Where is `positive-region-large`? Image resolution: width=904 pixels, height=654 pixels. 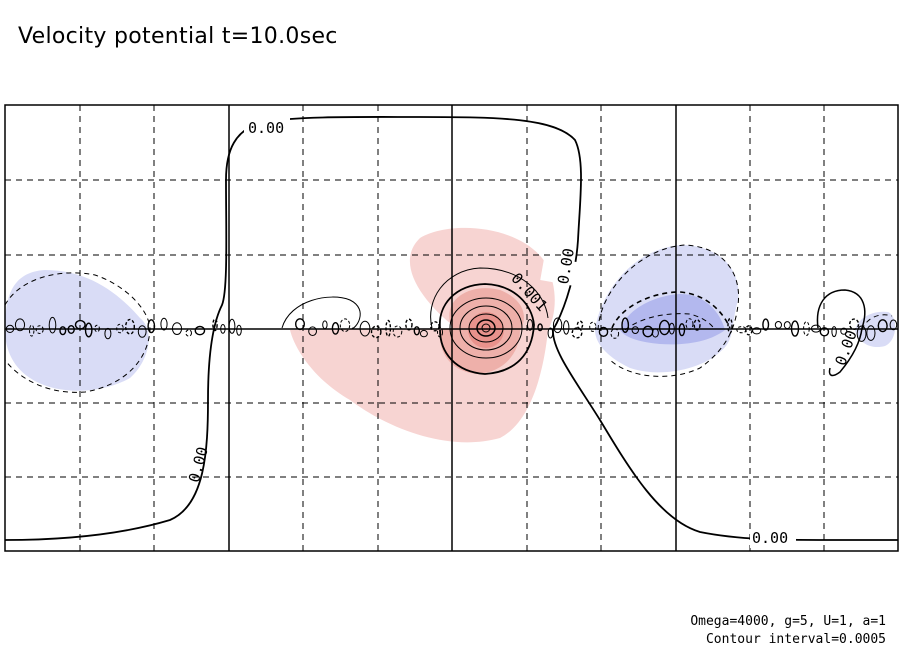
positive-region-large is located at coordinates (422, 335).